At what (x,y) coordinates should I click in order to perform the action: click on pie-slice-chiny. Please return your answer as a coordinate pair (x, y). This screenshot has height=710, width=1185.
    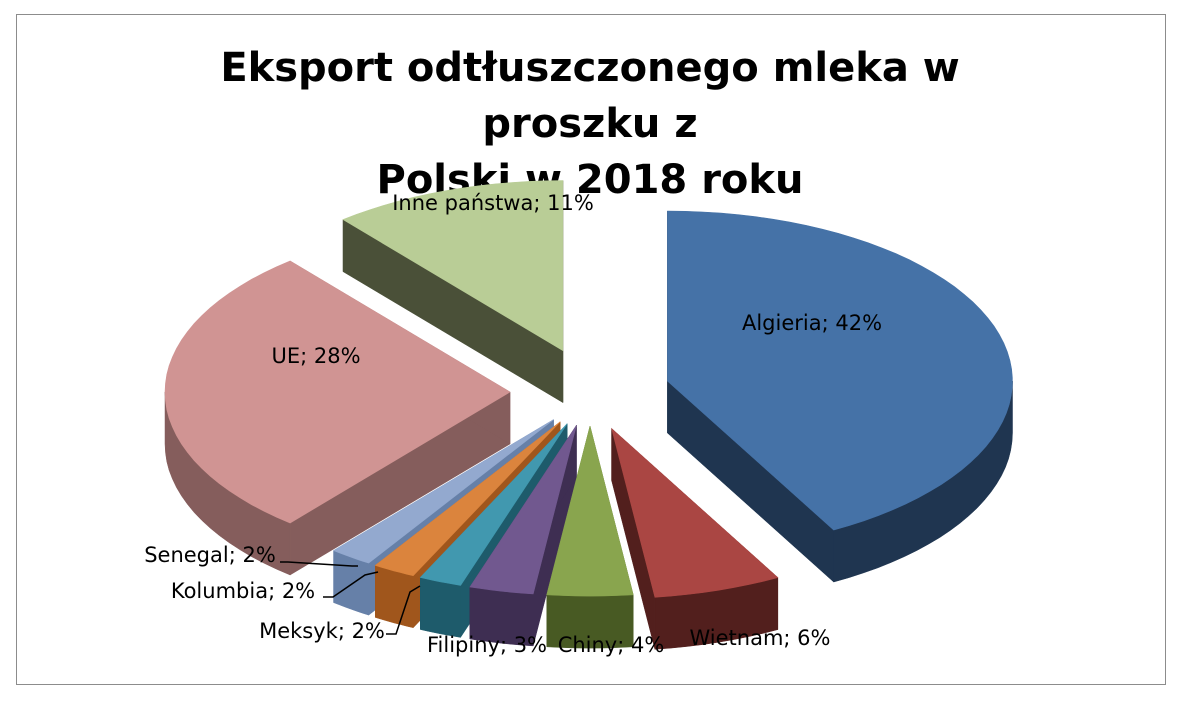
    Looking at the image, I should click on (590, 537).